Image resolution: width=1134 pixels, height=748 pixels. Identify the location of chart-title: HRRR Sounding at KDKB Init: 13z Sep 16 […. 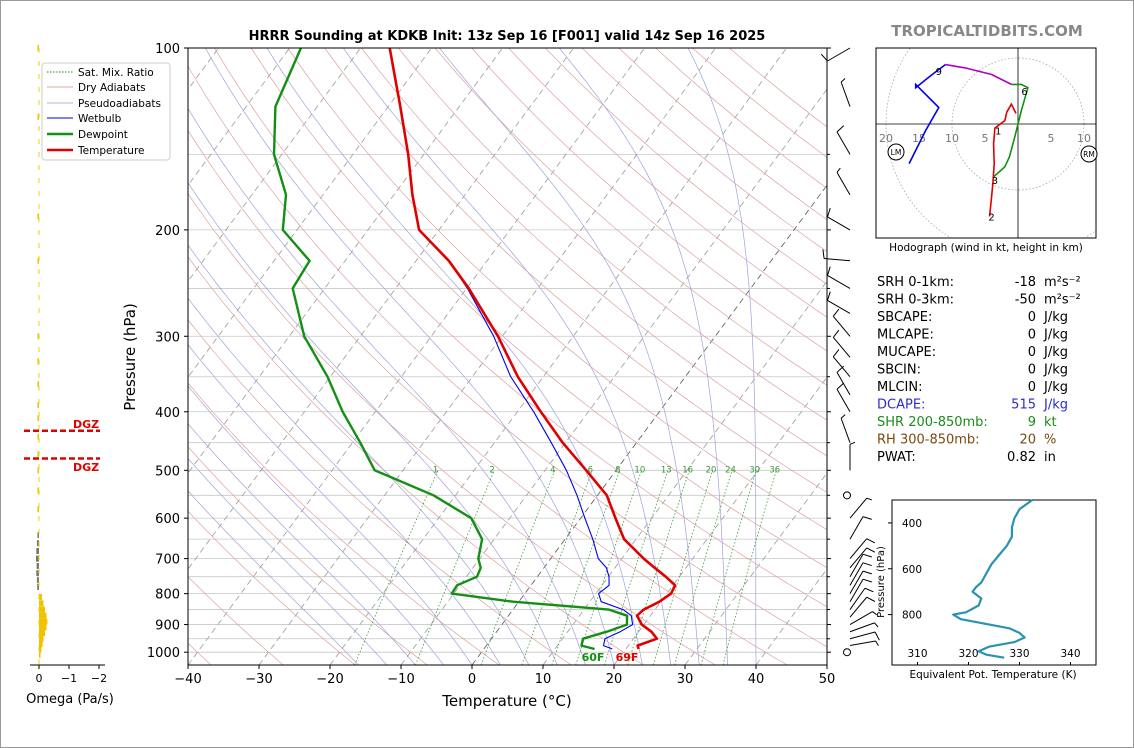
(507, 36).